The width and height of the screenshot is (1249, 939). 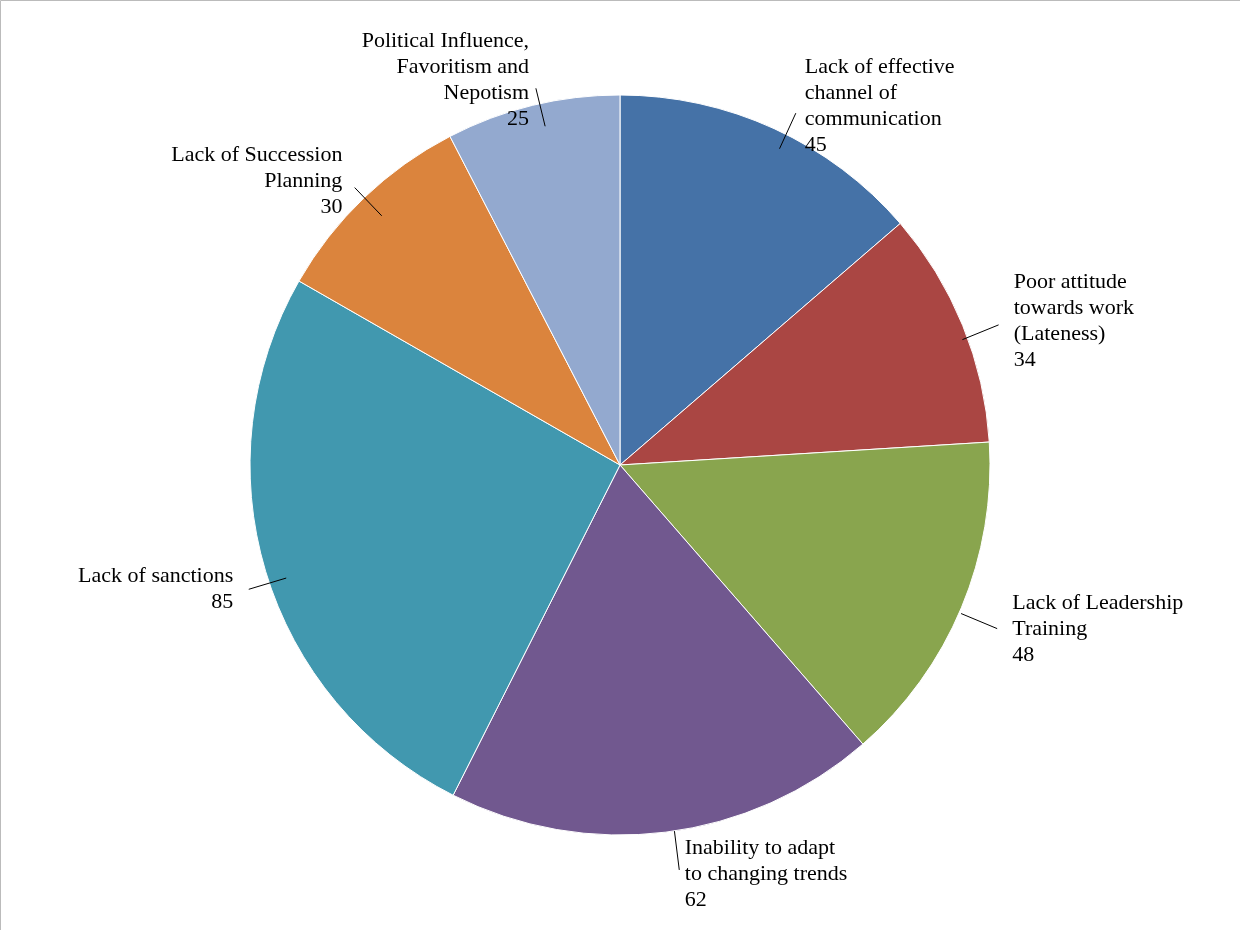 What do you see at coordinates (879, 91) in the screenshot?
I see `slice-label: Lack of effective channel of communication` at bounding box center [879, 91].